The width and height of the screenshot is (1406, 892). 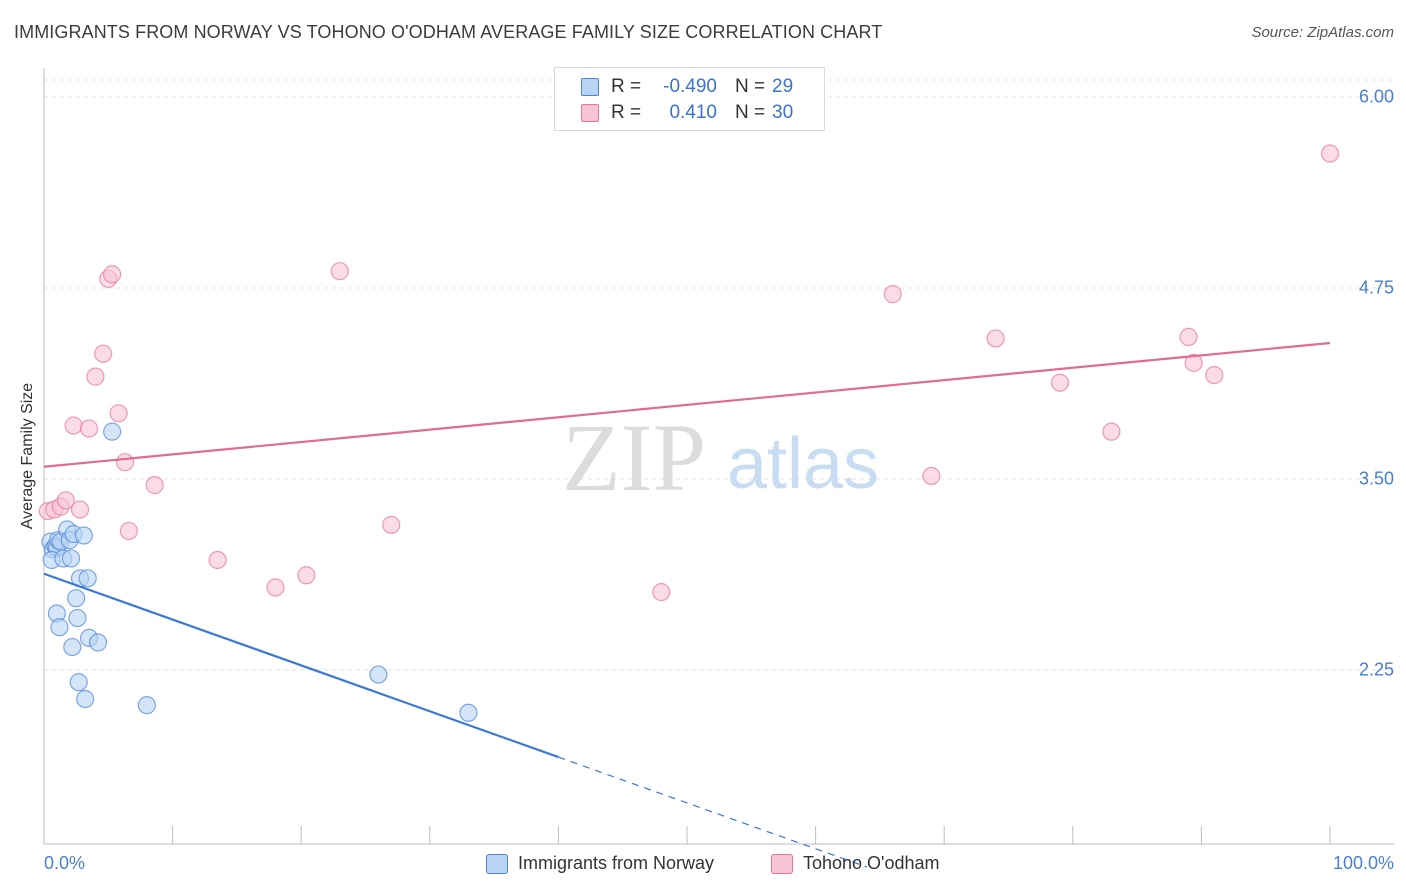 I want to click on norway-trendline-extension, so click(x=713, y=812).